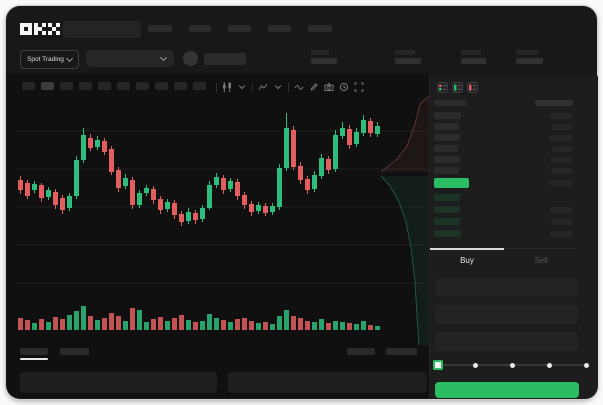  Describe the element at coordinates (102, 29) in the screenshot. I see `search-input` at that location.